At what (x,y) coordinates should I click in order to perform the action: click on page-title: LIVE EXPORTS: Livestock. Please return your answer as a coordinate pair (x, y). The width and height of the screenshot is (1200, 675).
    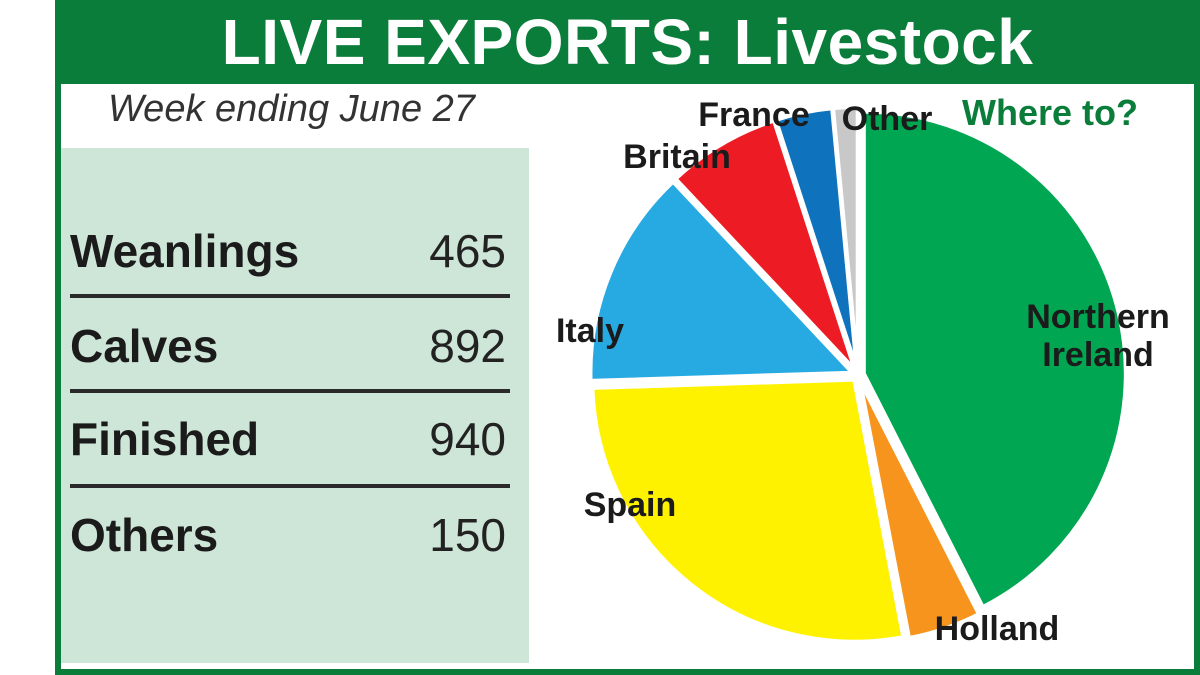
    Looking at the image, I should click on (627, 42).